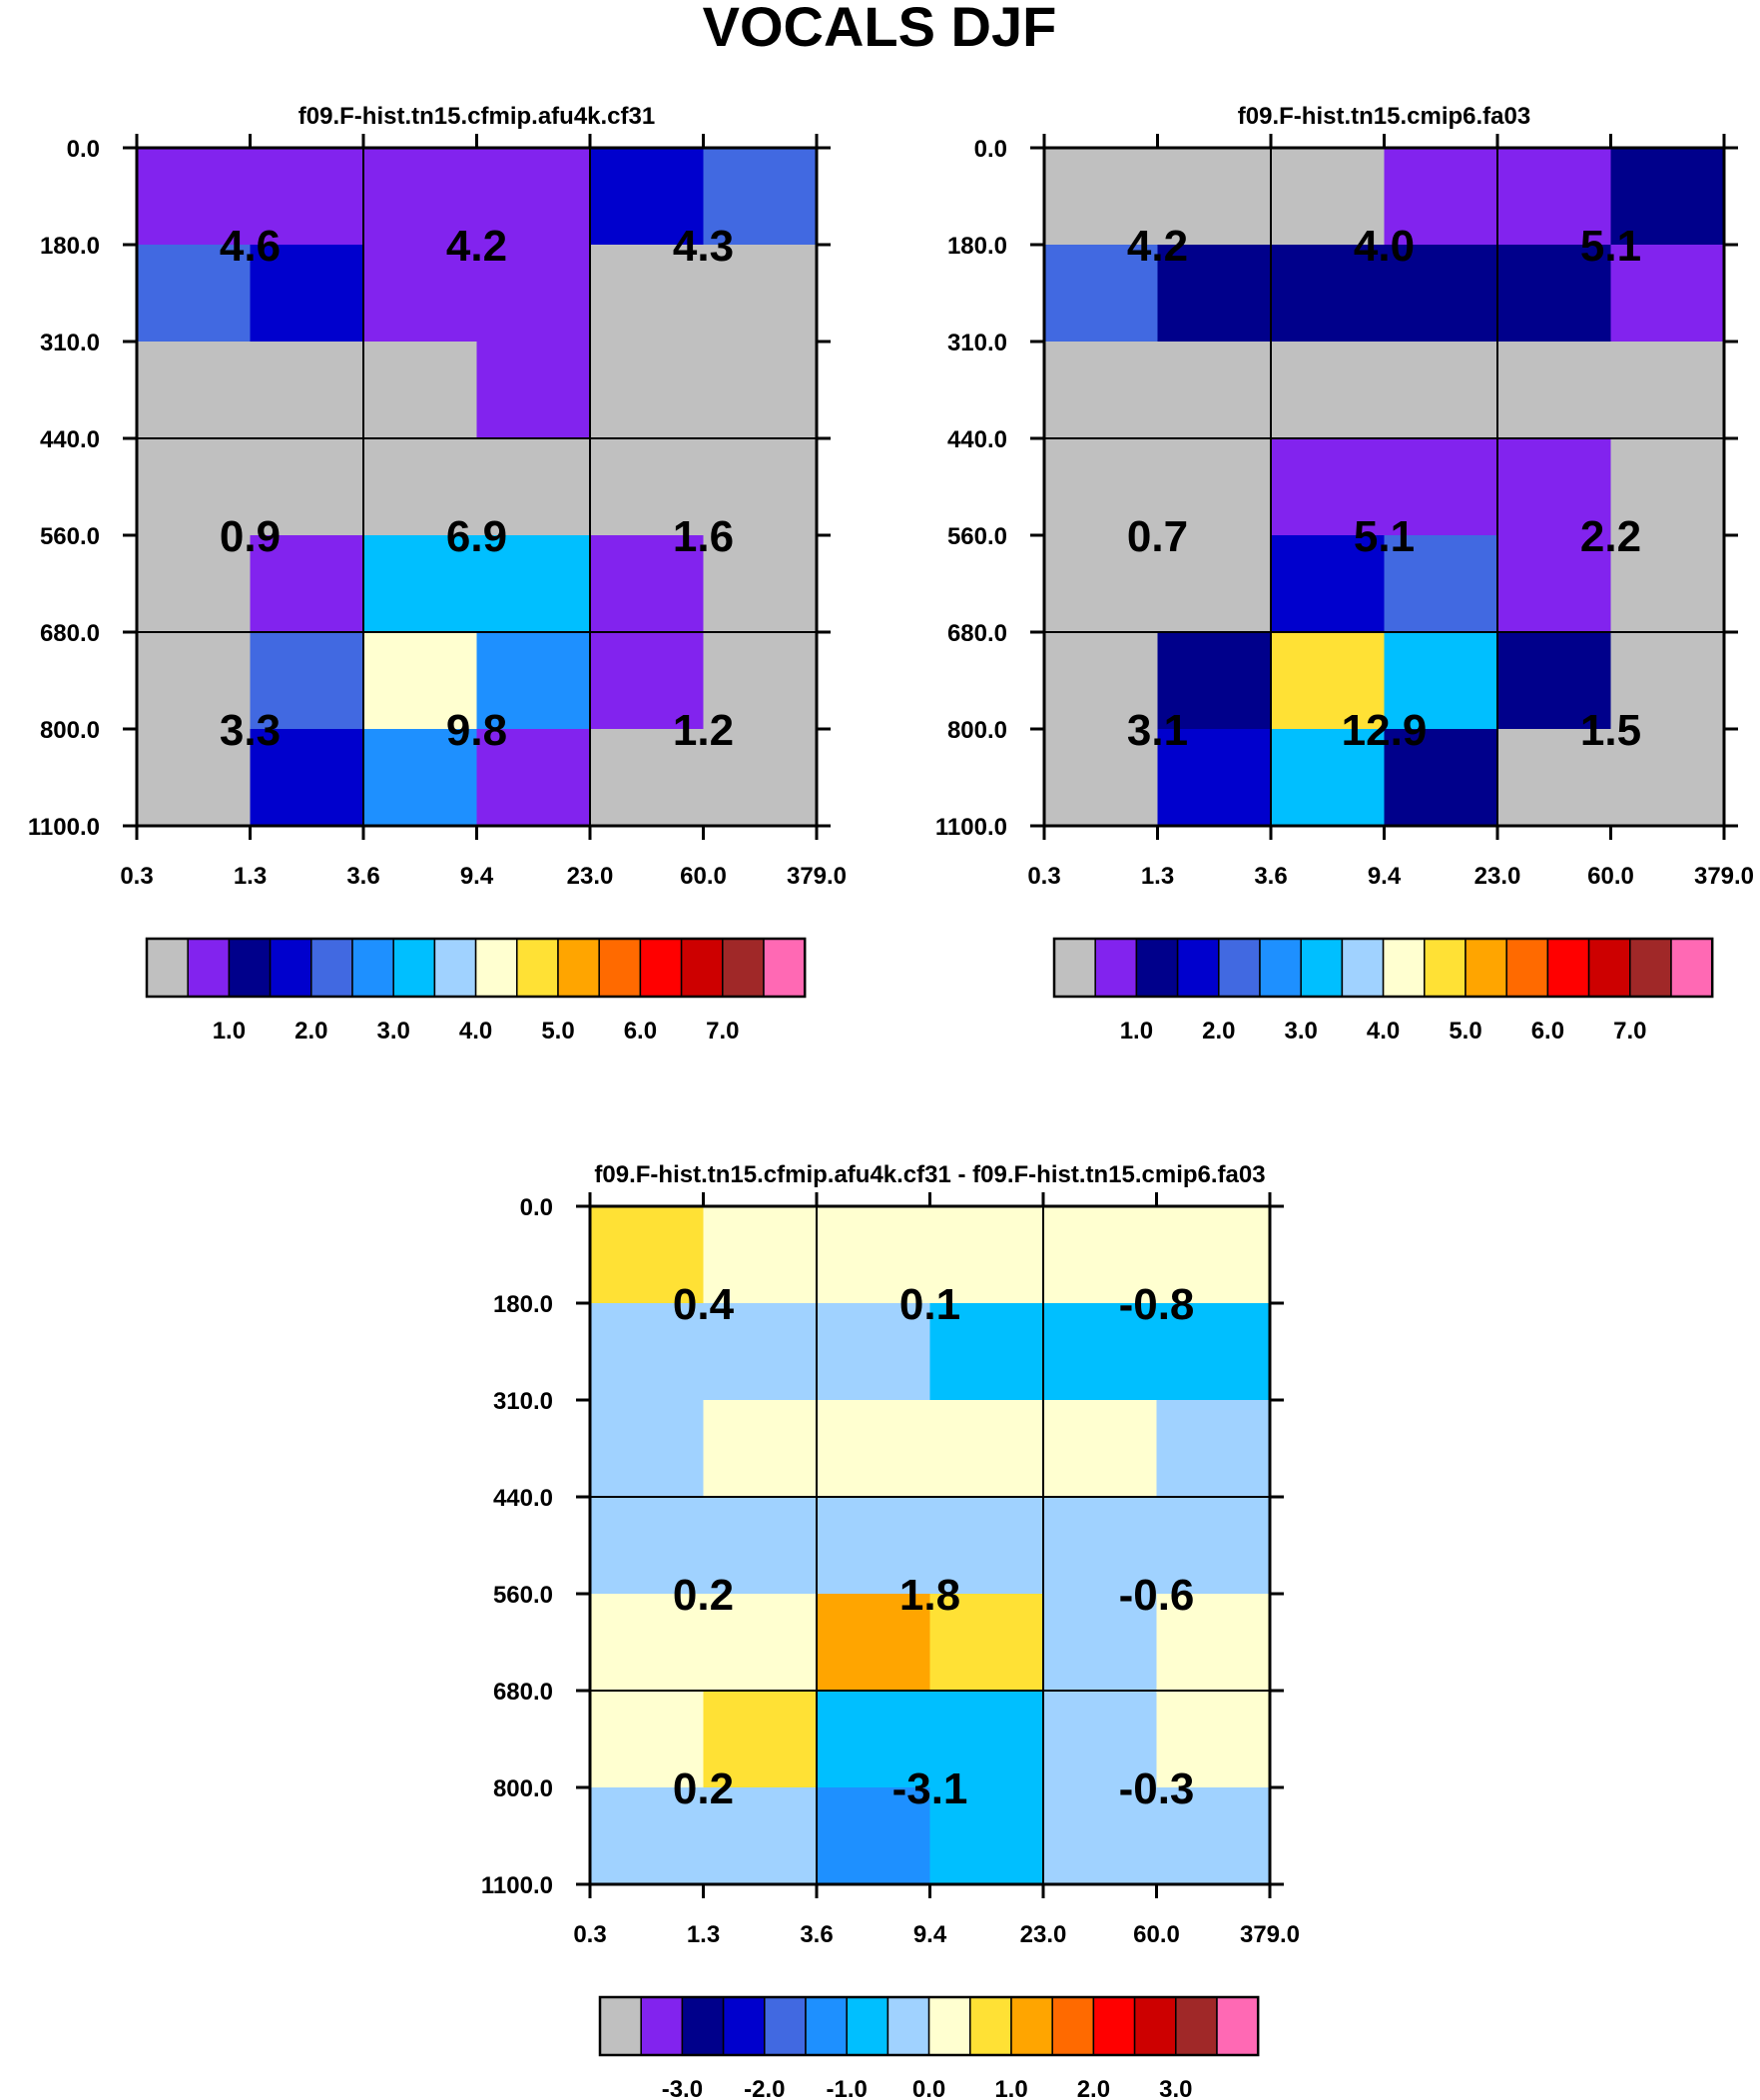 This screenshot has height=2100, width=1760. Describe the element at coordinates (977, 536) in the screenshot. I see `y-tick-label: 560.0` at that location.